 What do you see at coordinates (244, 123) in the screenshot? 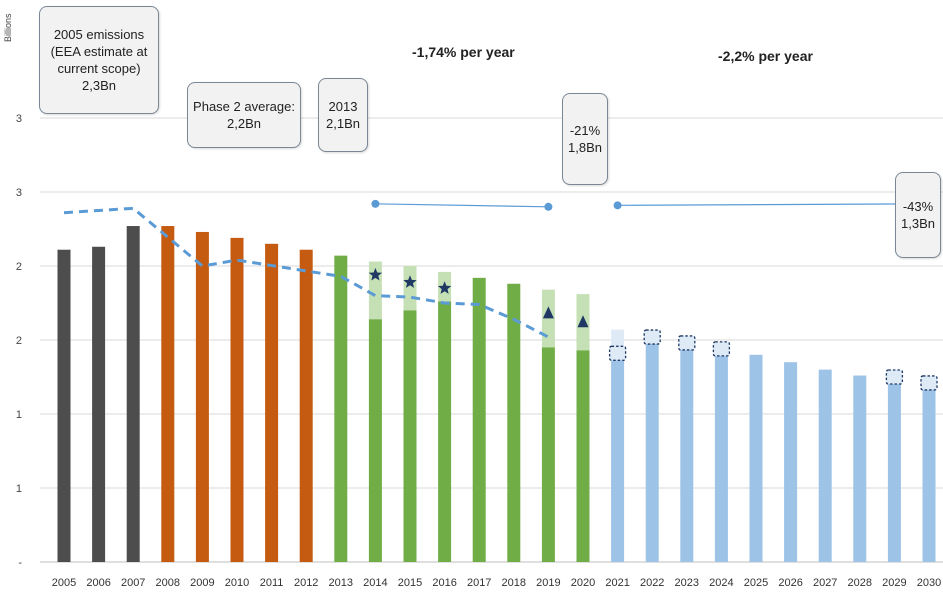
I see `annotation-line: 2,2Bn` at bounding box center [244, 123].